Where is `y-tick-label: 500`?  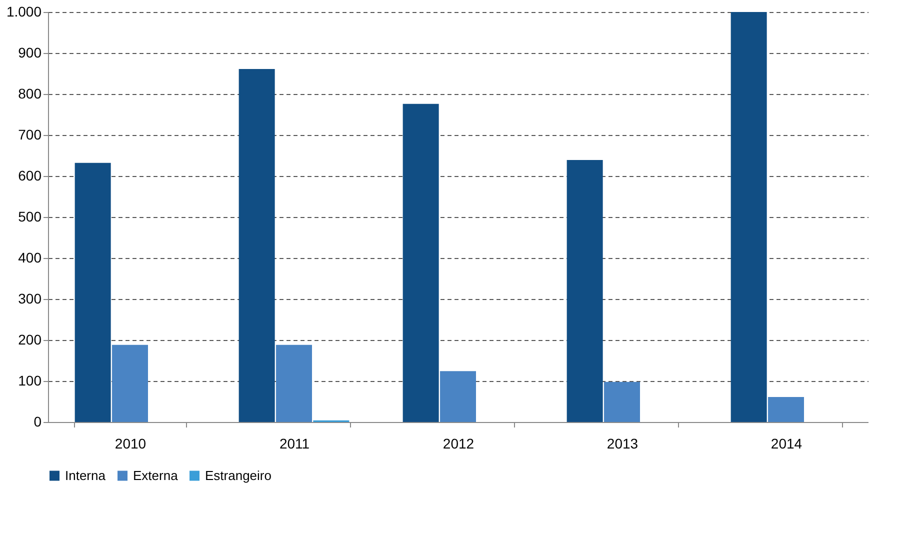 y-tick-label: 500 is located at coordinates (30, 216).